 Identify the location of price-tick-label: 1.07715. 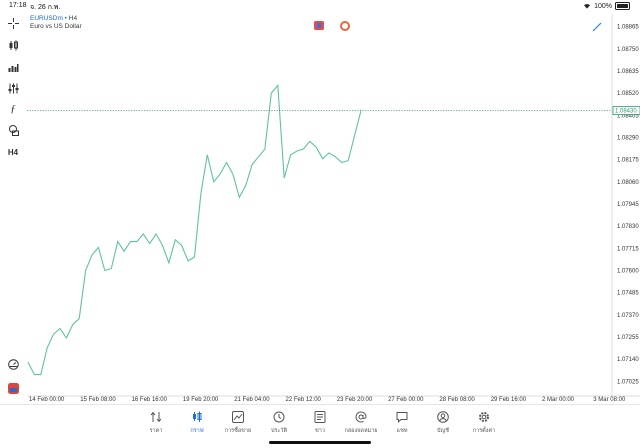
(628, 249).